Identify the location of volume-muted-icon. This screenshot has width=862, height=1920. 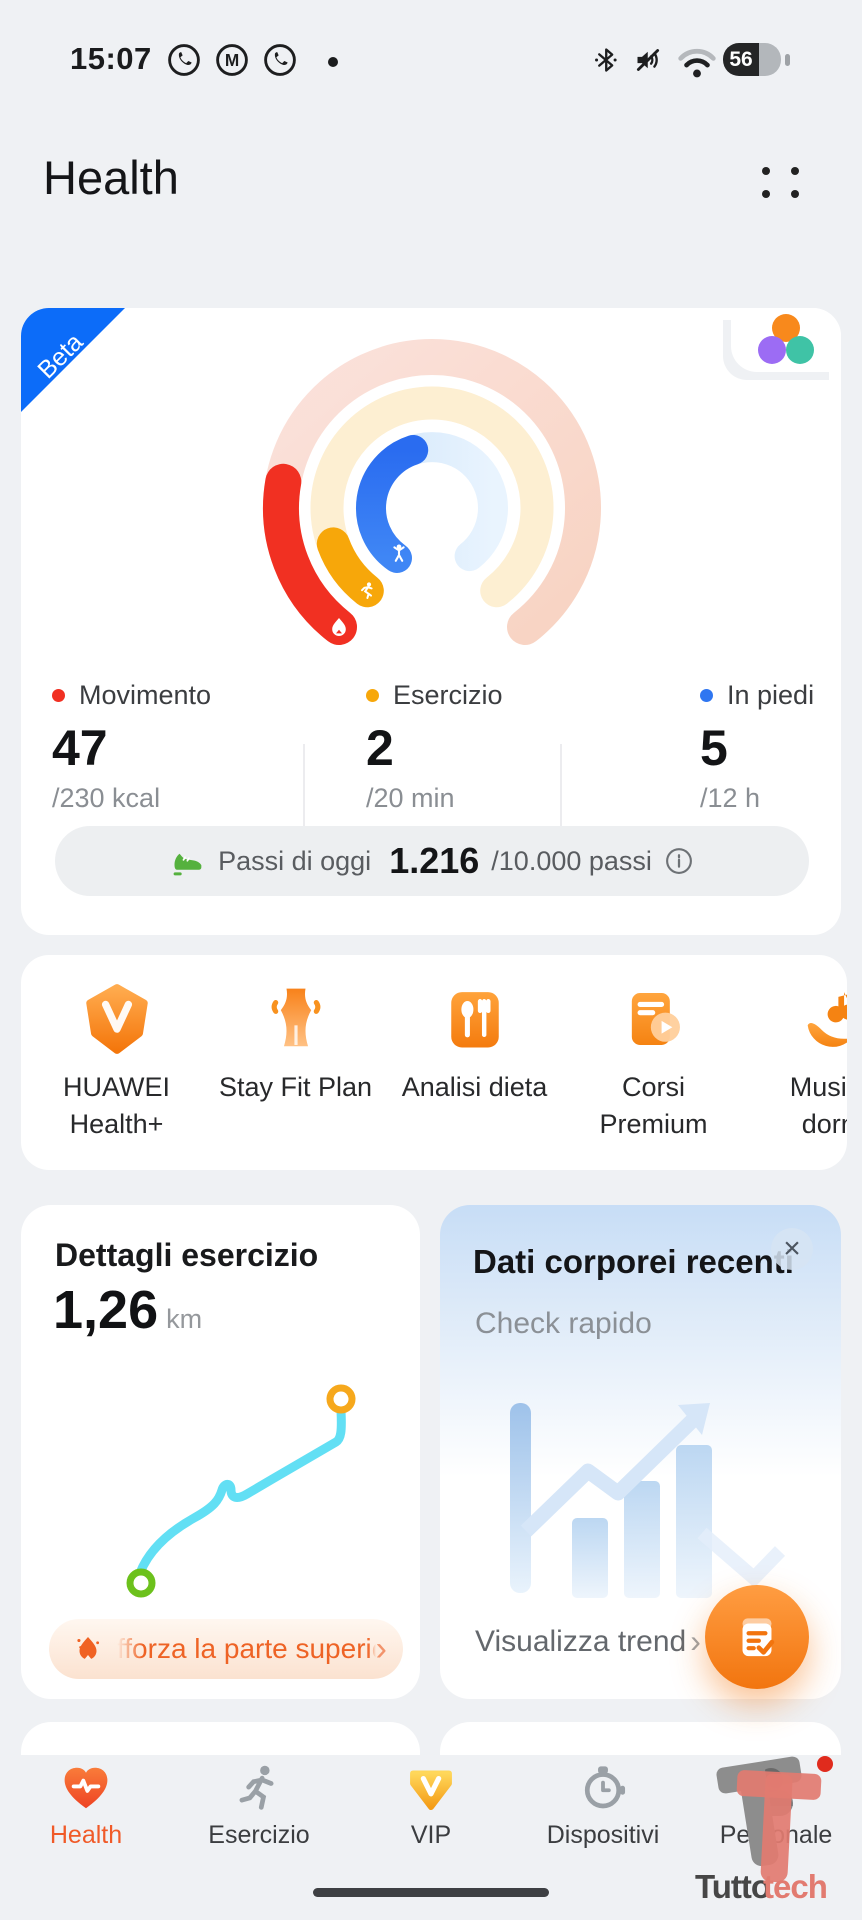
(648, 60).